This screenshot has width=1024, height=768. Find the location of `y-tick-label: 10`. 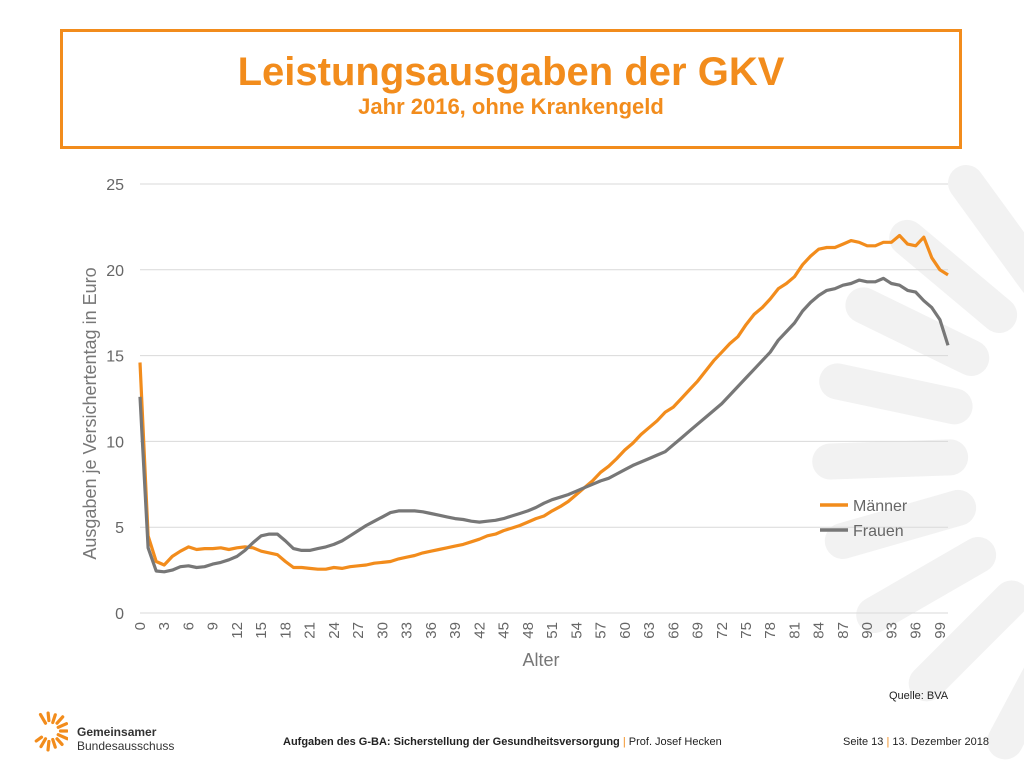

y-tick-label: 10 is located at coordinates (115, 442).